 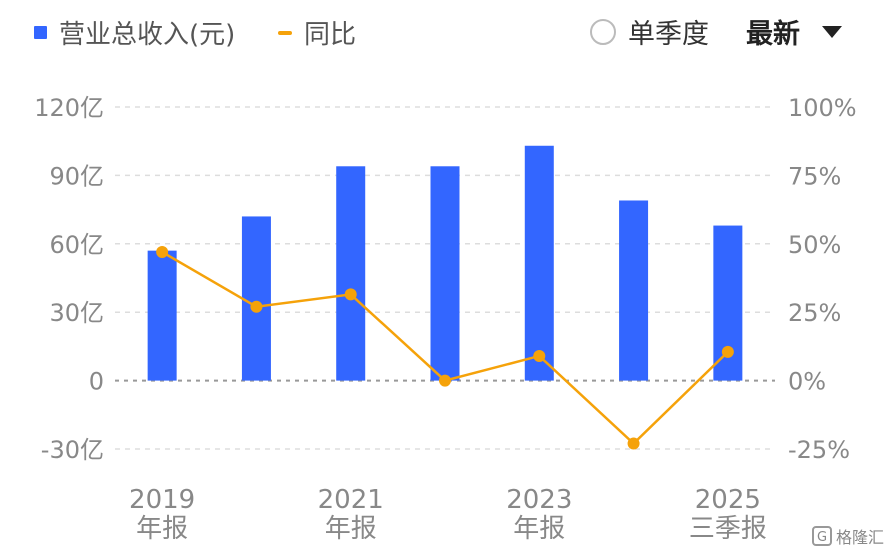 I want to click on y-right-tick-label: 100%, so click(x=822, y=108).